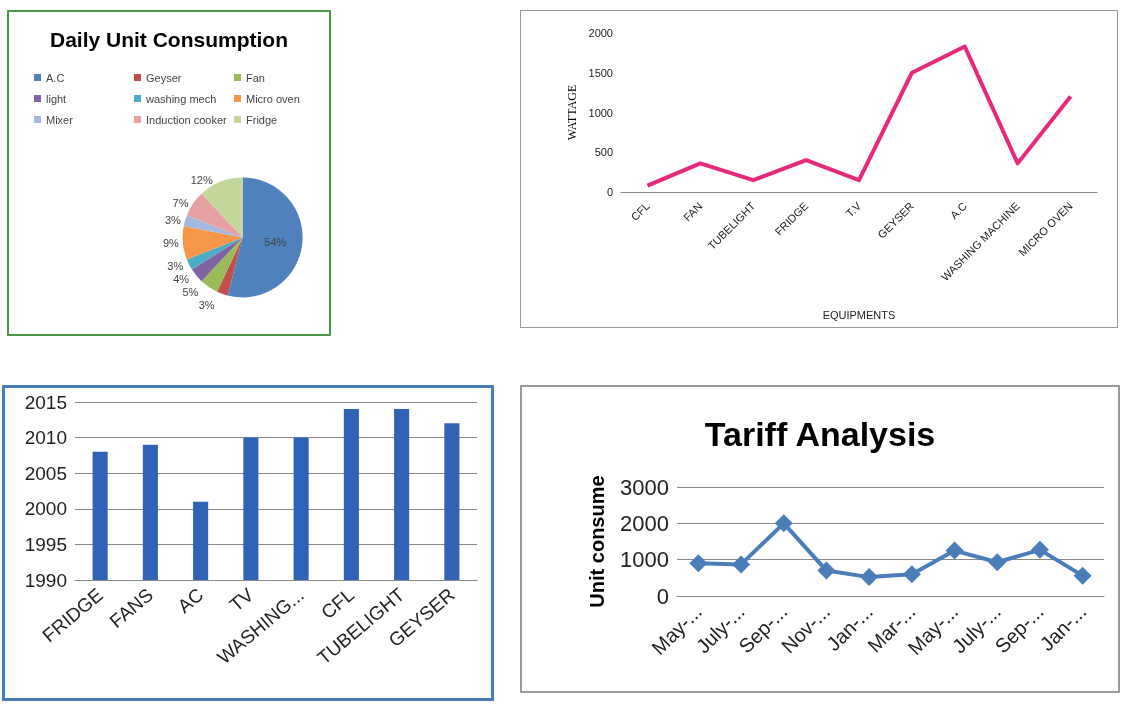 The height and width of the screenshot is (704, 1124). Describe the element at coordinates (201, 179) in the screenshot. I see `data-label: 12%` at that location.